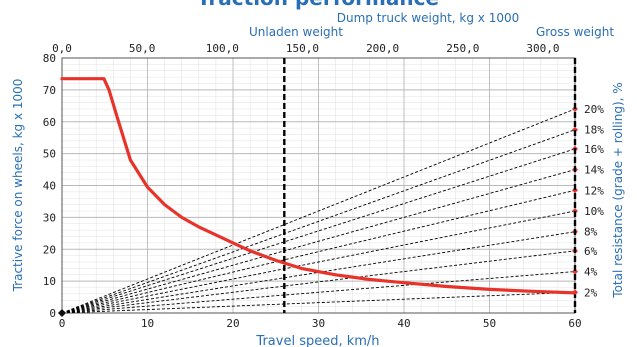  I want to click on resistance-label: 14%, so click(594, 170).